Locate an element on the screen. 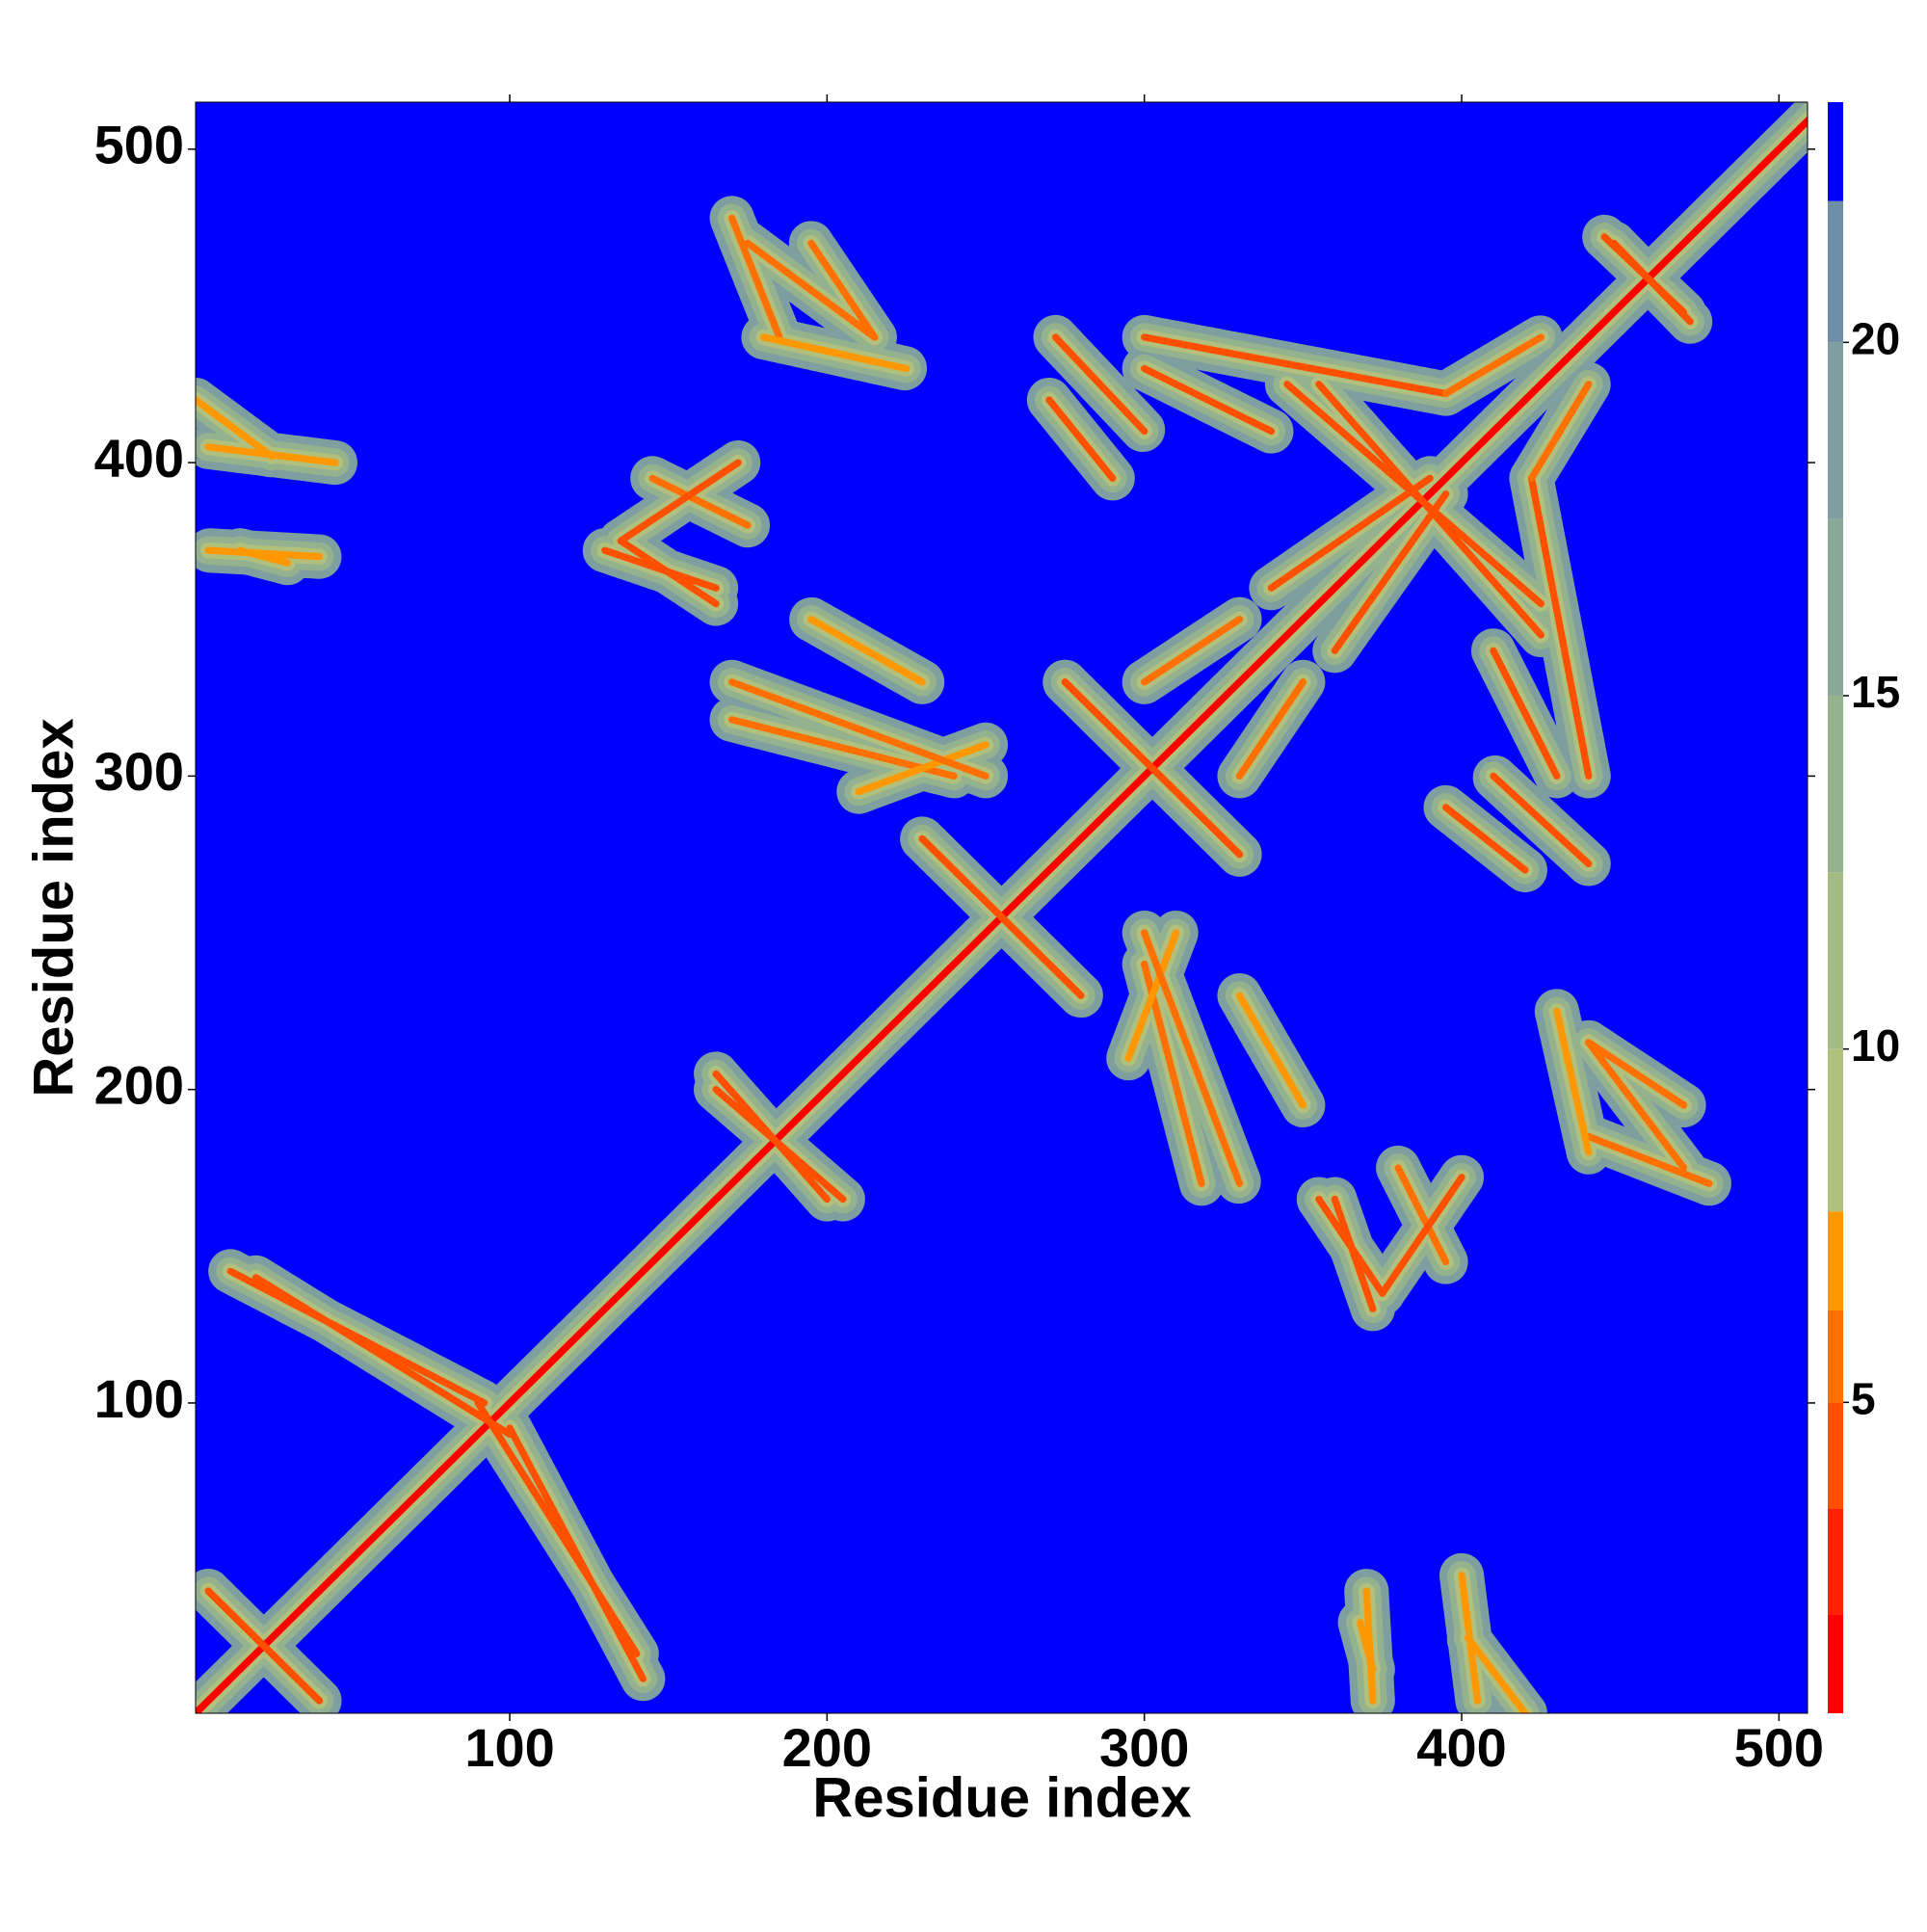  y-tick-label: 400 is located at coordinates (139, 458).